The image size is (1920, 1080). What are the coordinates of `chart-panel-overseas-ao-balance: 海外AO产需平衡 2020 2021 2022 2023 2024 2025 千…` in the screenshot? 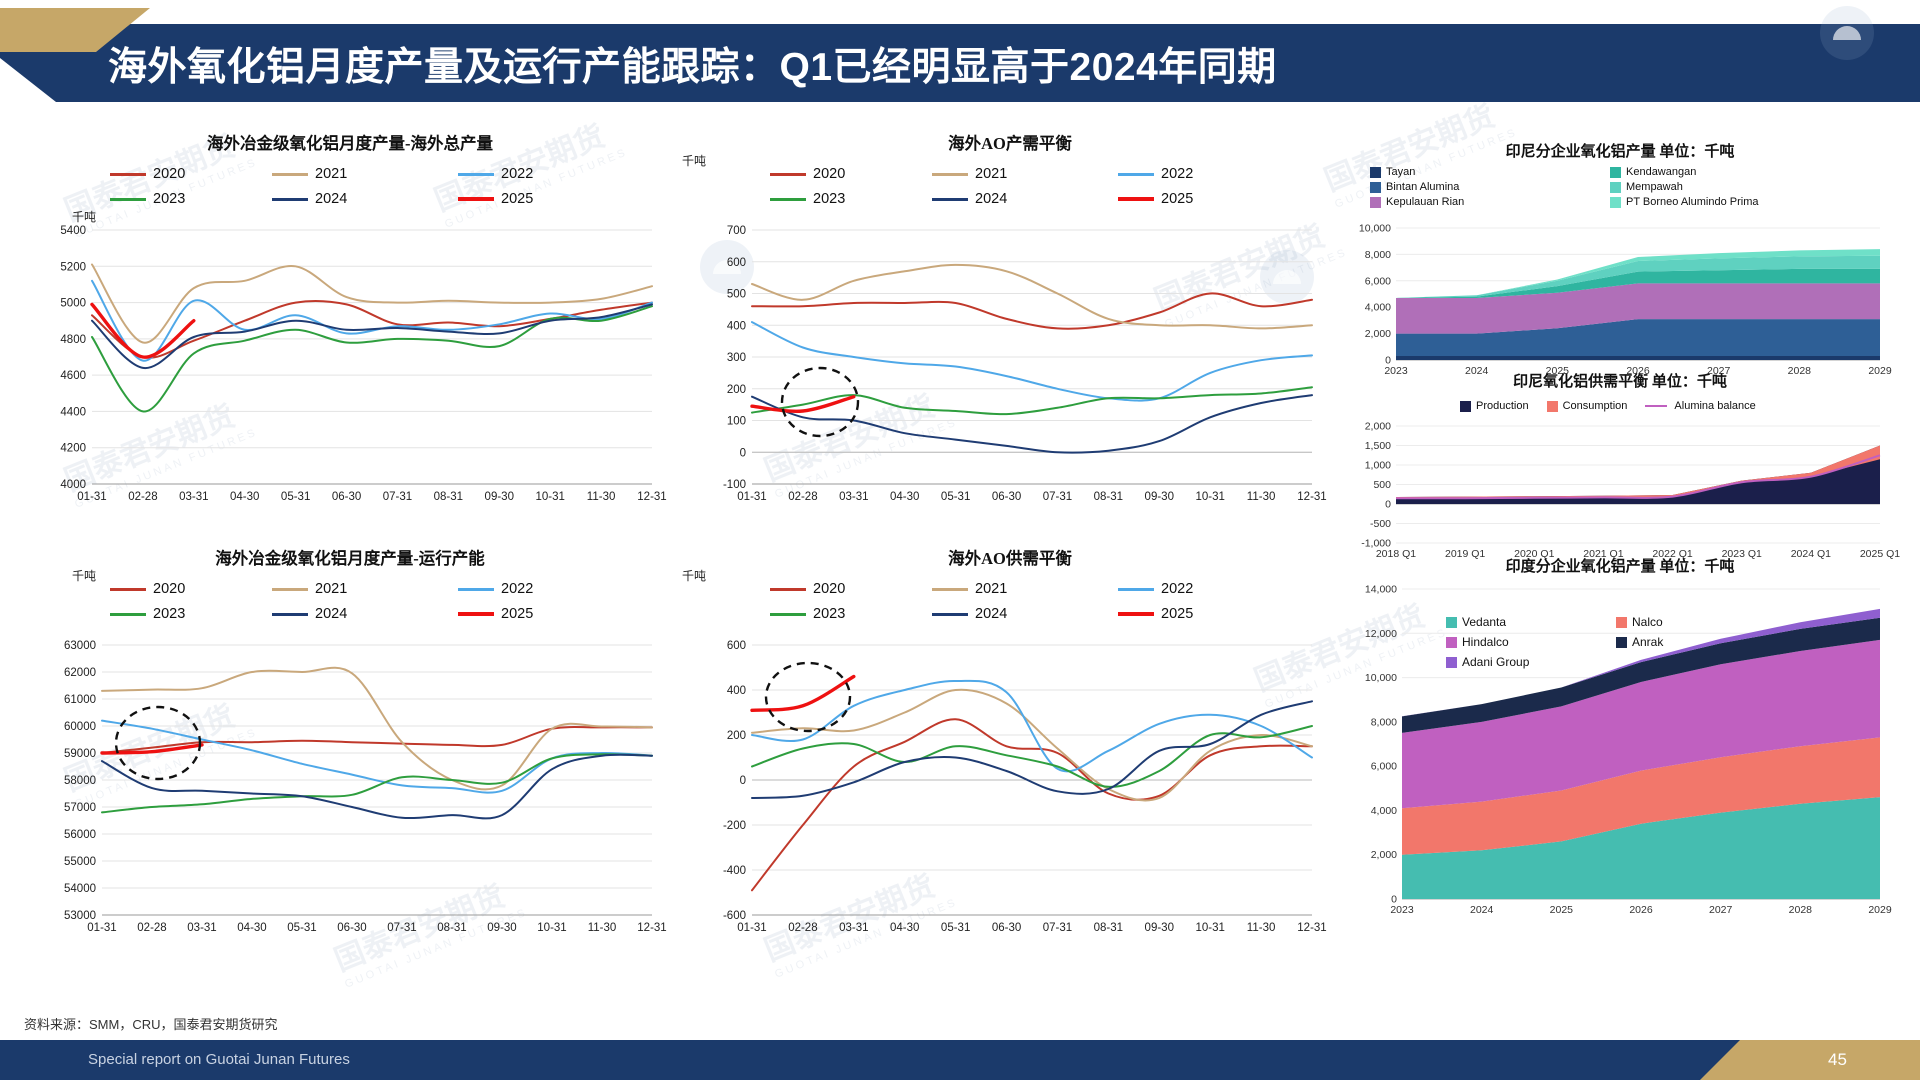 It's located at (1006, 320).